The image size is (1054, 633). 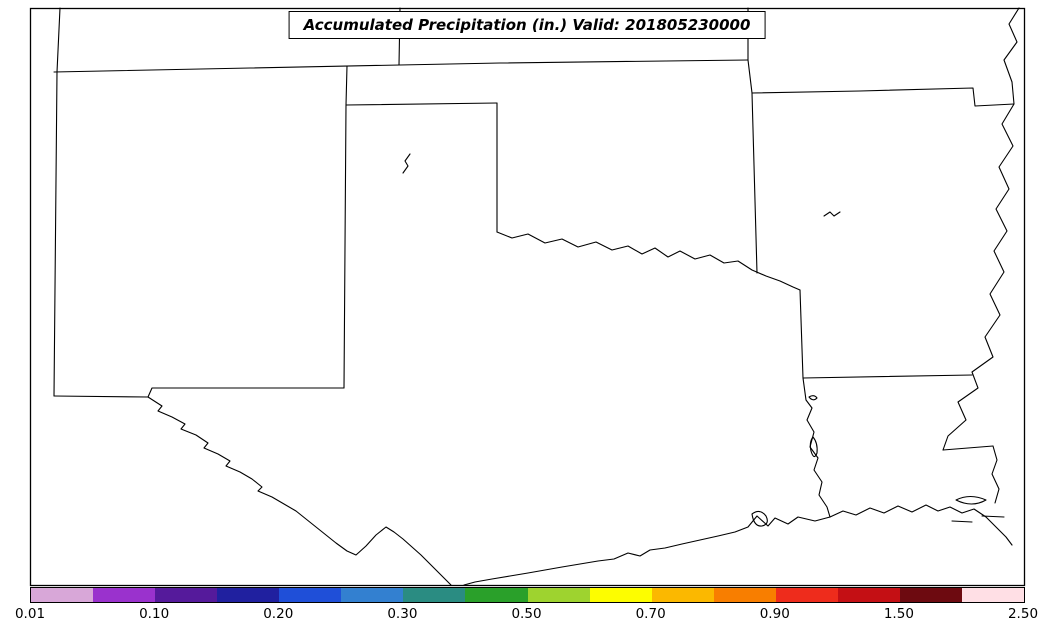 I want to click on colorbar-ticks: 0.01 0.10 0.20 0.30 0.50 0.70 0.90 1.50 2.50, so click(x=526, y=616).